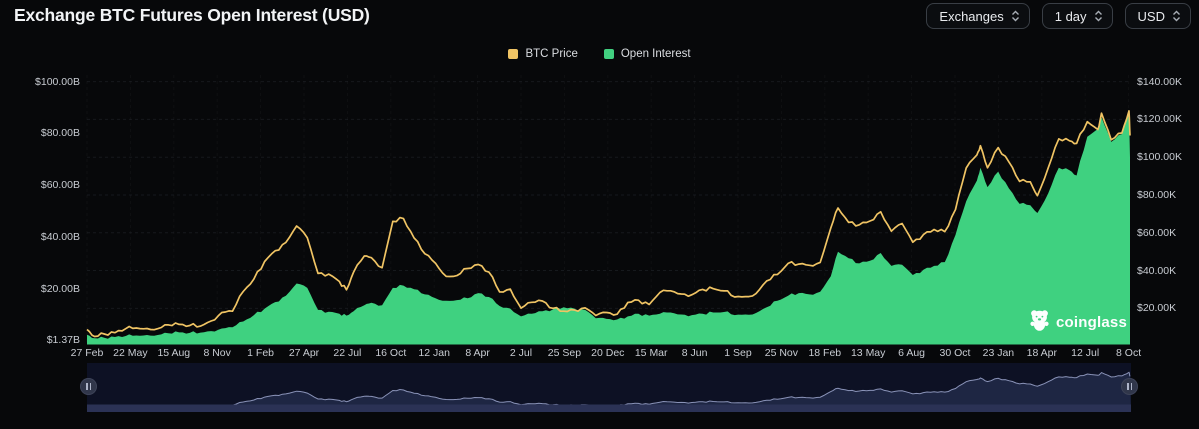 The image size is (1199, 429). Describe the element at coordinates (521, 353) in the screenshot. I see `x-axis-tick-label: 2 Jul` at that location.